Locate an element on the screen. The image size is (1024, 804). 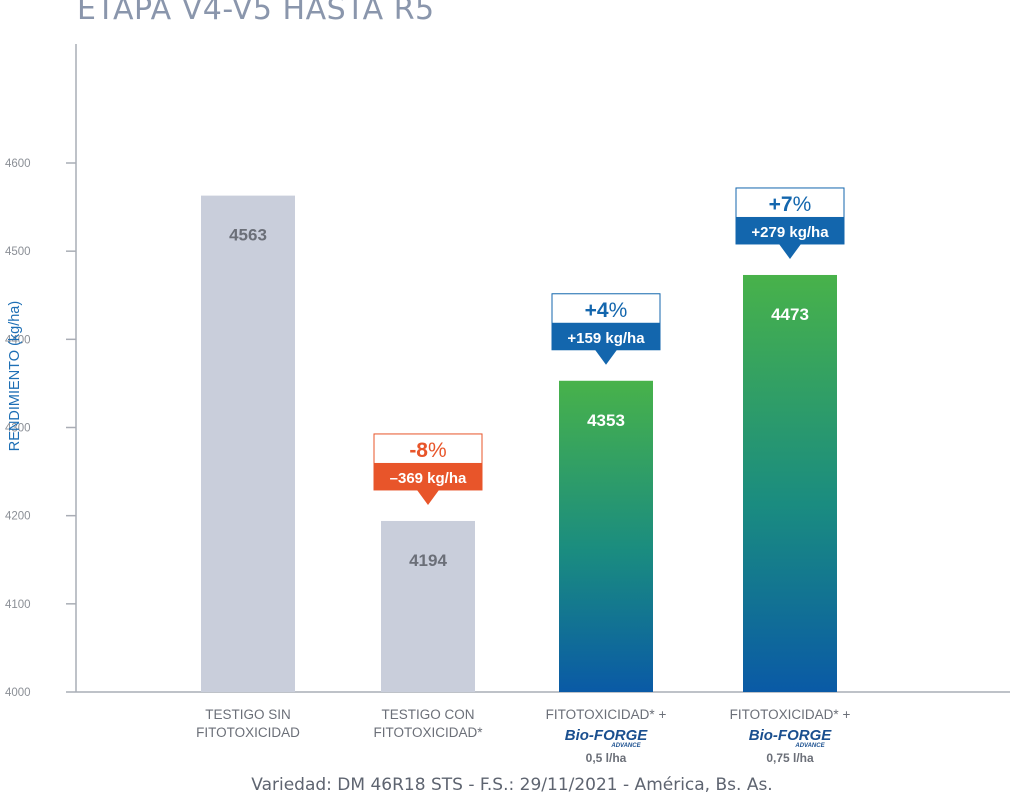
bar-value-label: 4563 is located at coordinates (248, 235).